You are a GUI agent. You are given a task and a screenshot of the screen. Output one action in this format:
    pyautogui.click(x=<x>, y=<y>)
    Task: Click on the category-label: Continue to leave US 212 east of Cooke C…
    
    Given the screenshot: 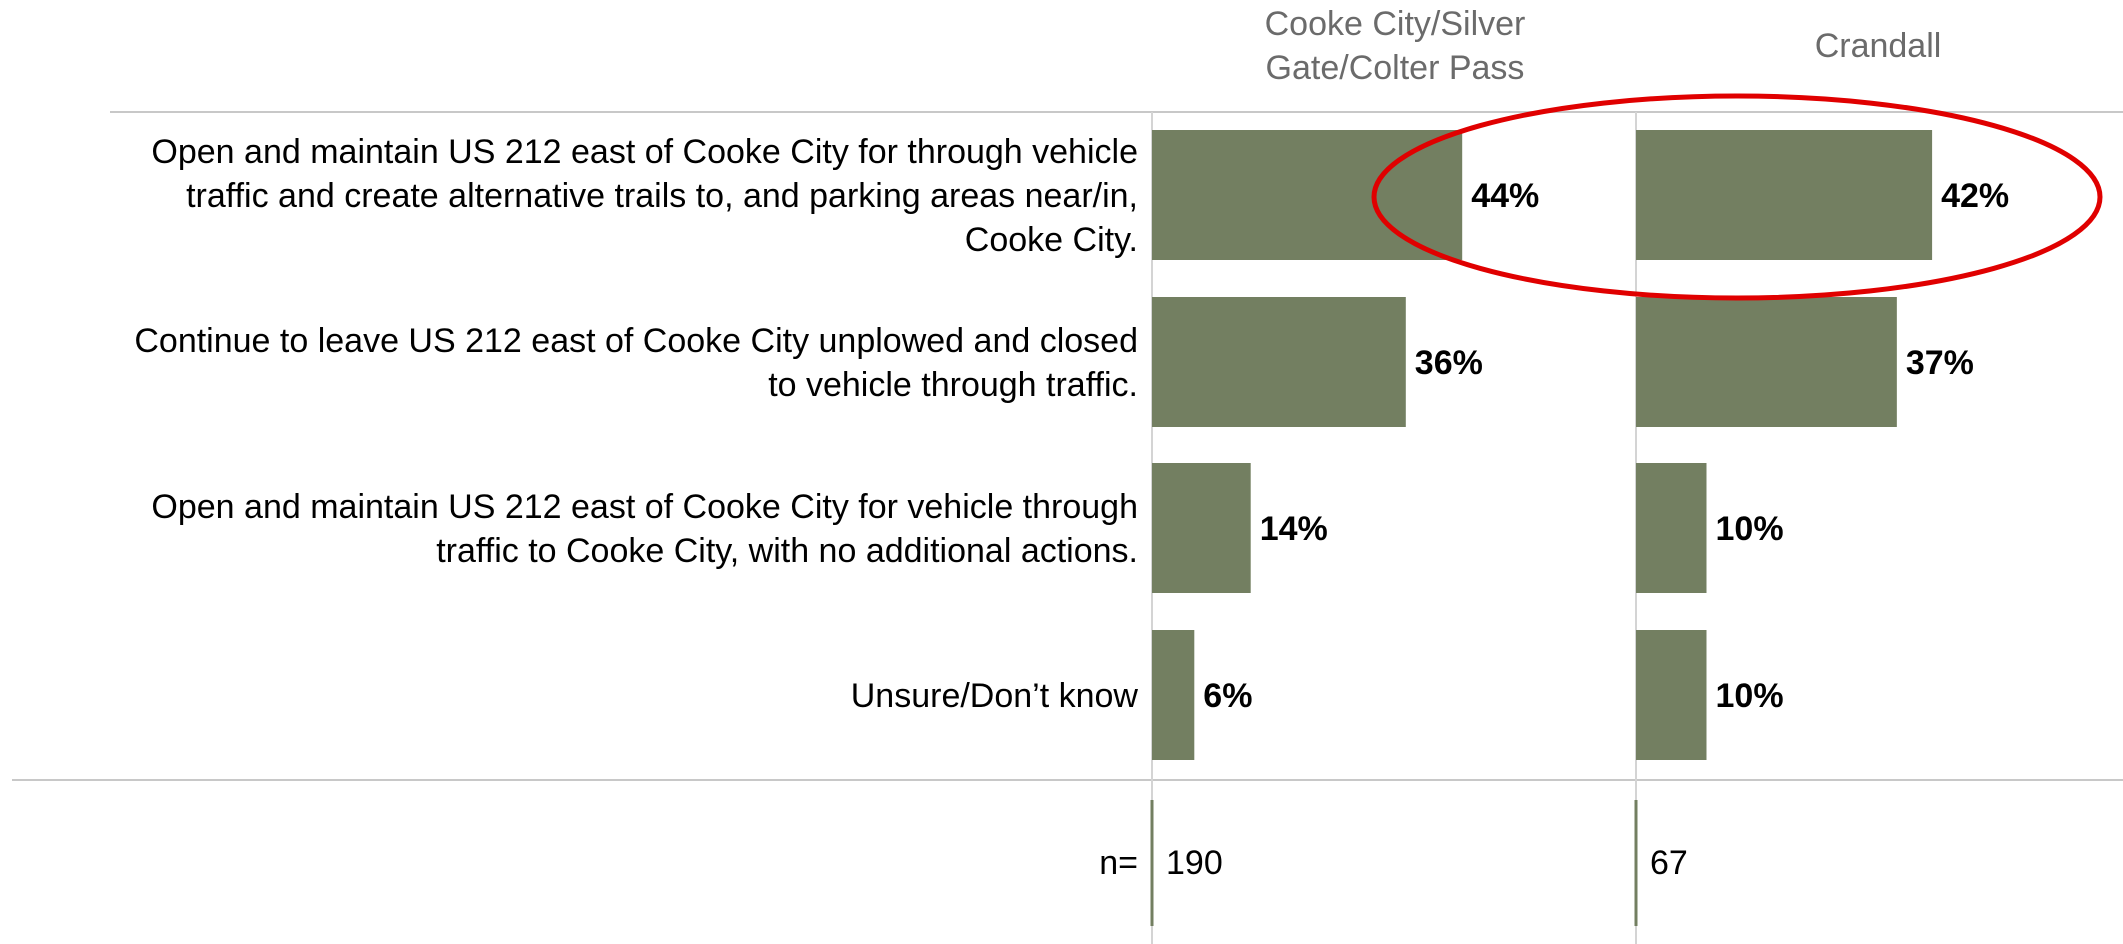 What is the action you would take?
    pyautogui.click(x=636, y=341)
    